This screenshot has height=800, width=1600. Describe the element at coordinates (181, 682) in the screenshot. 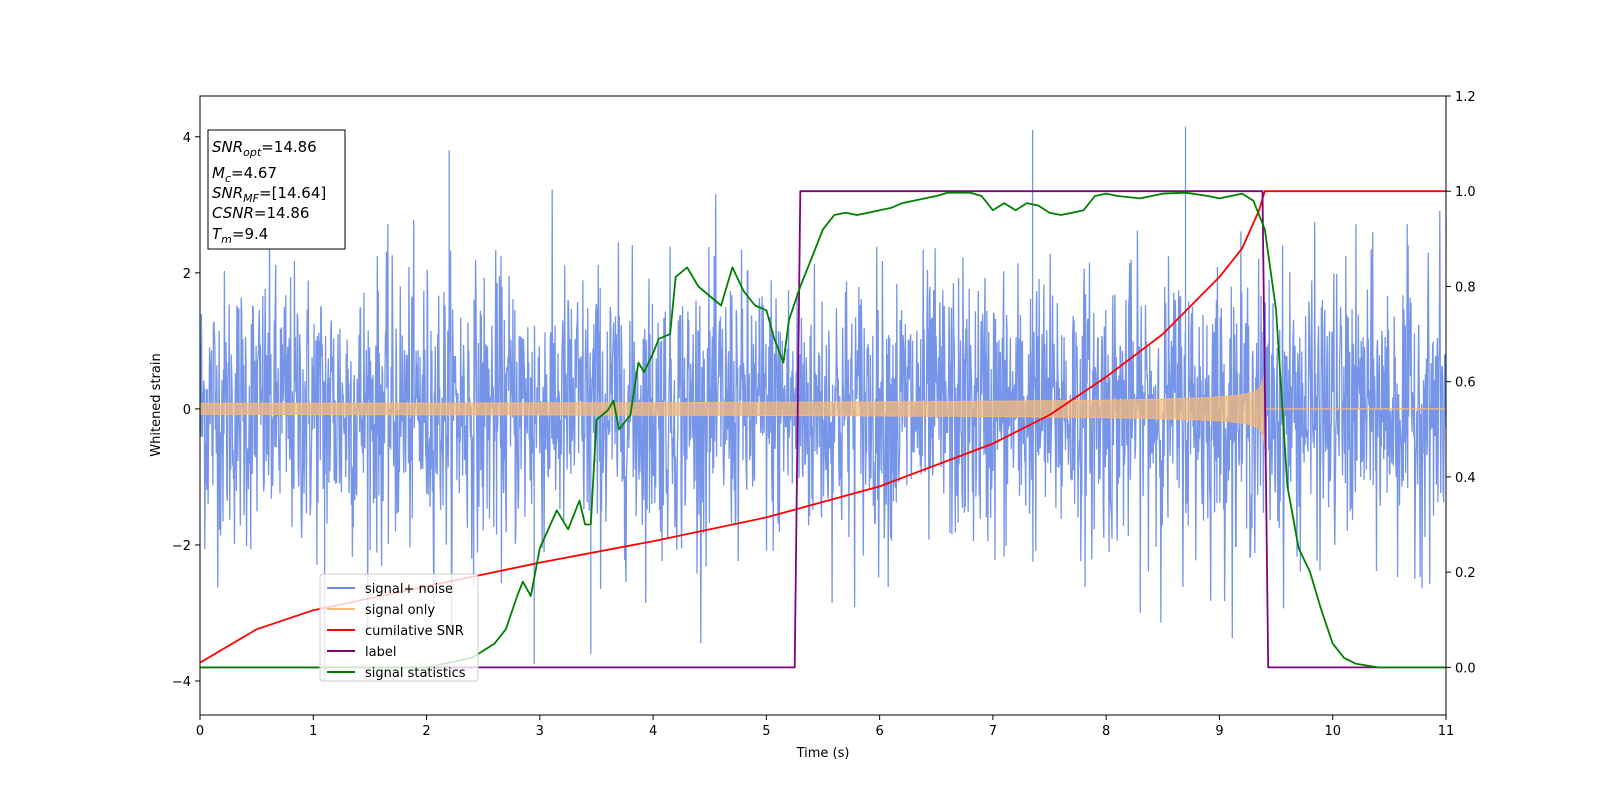

I see `y-tick-label: −4` at that location.